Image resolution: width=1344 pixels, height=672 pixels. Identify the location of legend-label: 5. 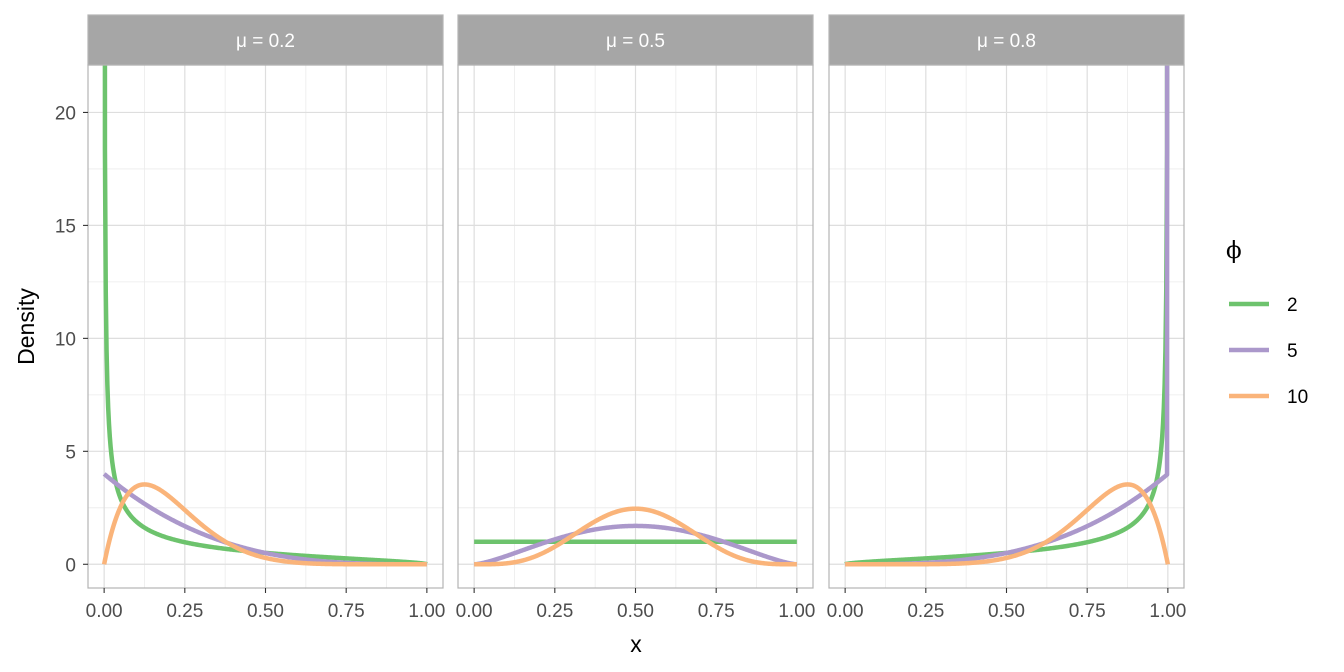
(1292, 351).